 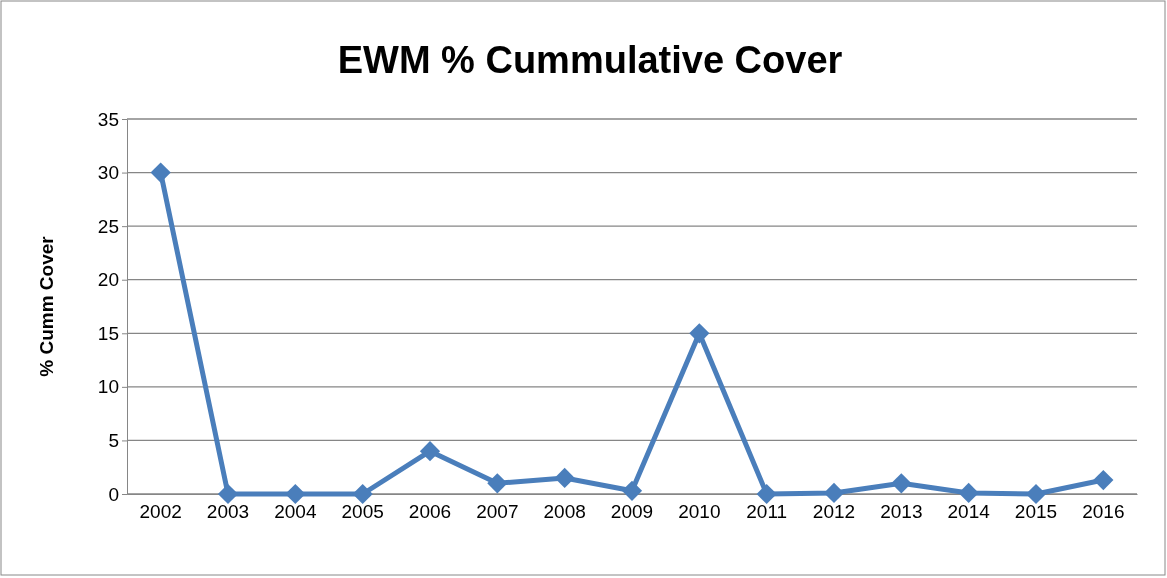 What do you see at coordinates (901, 511) in the screenshot?
I see `x-tick-label: 2013` at bounding box center [901, 511].